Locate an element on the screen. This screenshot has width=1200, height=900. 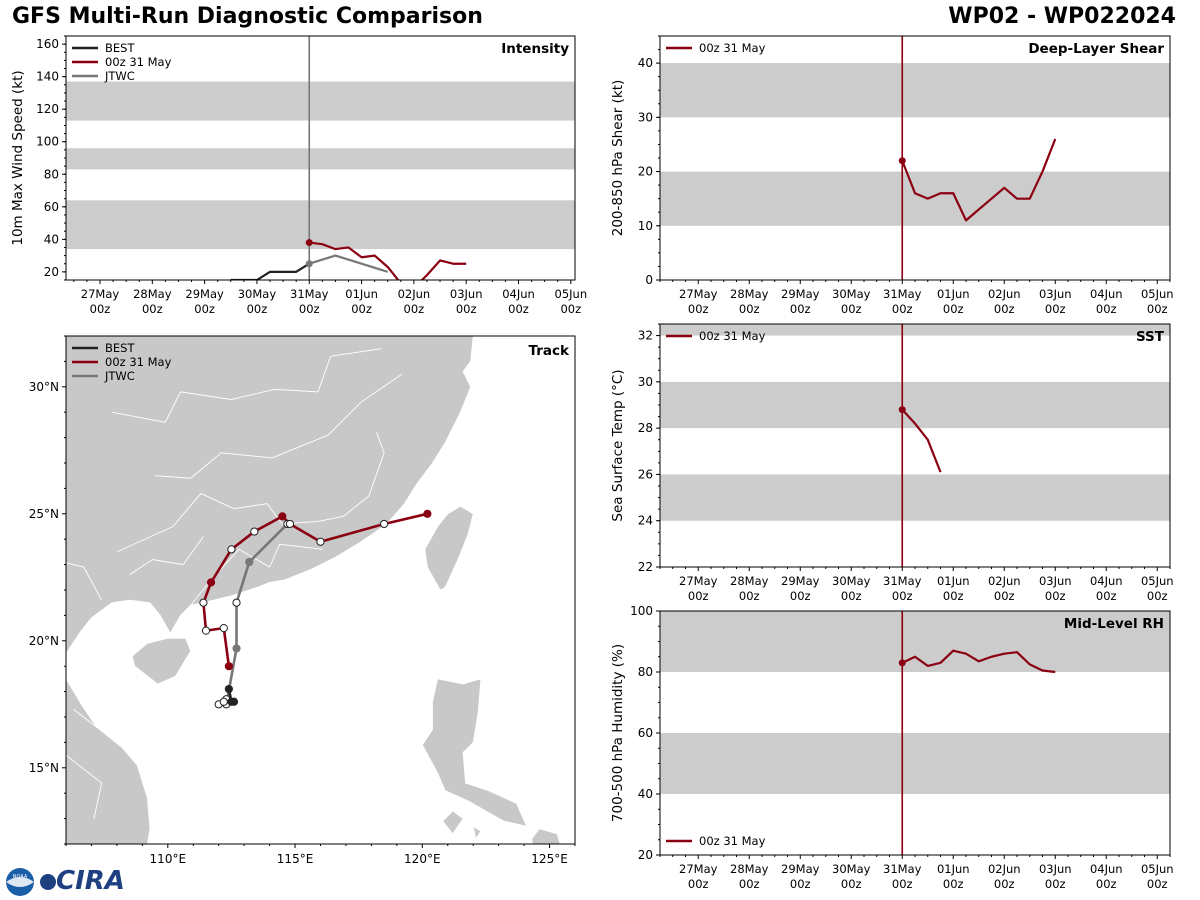
lon-tick-label: 115°E is located at coordinates (295, 859).